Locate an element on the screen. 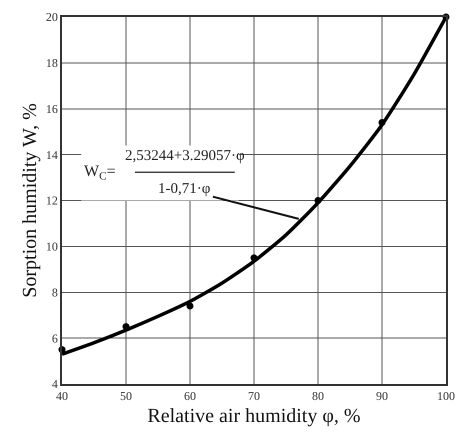 The height and width of the screenshot is (436, 465). y-tick-label: 20 is located at coordinates (52, 17).